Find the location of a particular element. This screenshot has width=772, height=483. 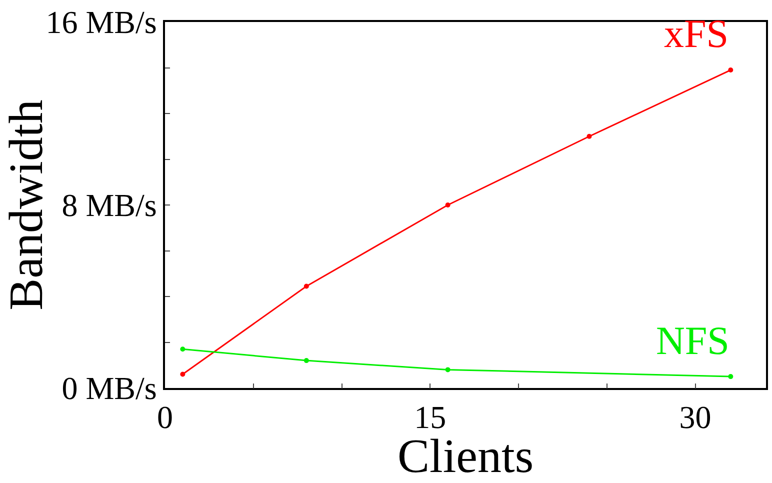

series-label: NFS is located at coordinates (693, 340).